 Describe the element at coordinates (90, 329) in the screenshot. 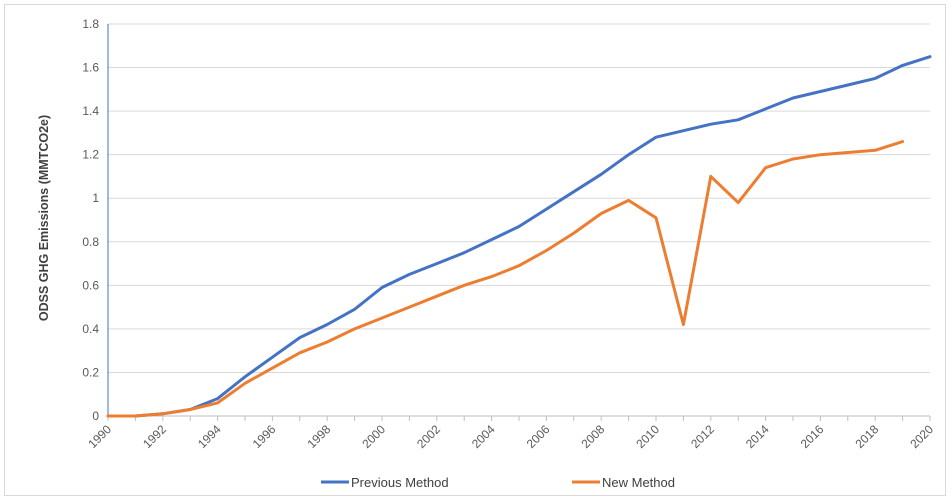

I see `y-tick-label: 0.4` at that location.